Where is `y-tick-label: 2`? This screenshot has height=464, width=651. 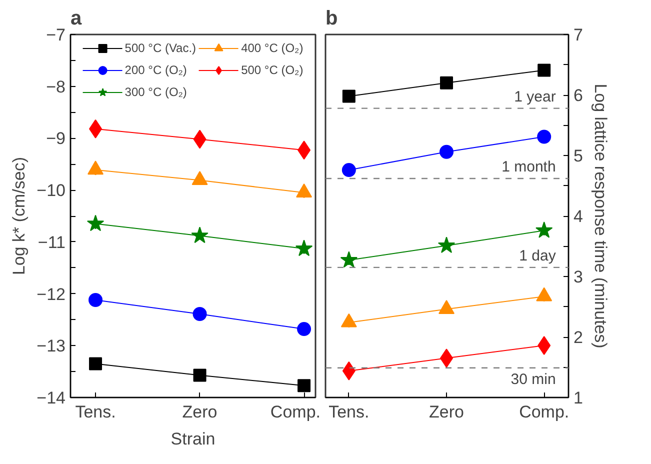 y-tick-label: 2 is located at coordinates (578, 337).